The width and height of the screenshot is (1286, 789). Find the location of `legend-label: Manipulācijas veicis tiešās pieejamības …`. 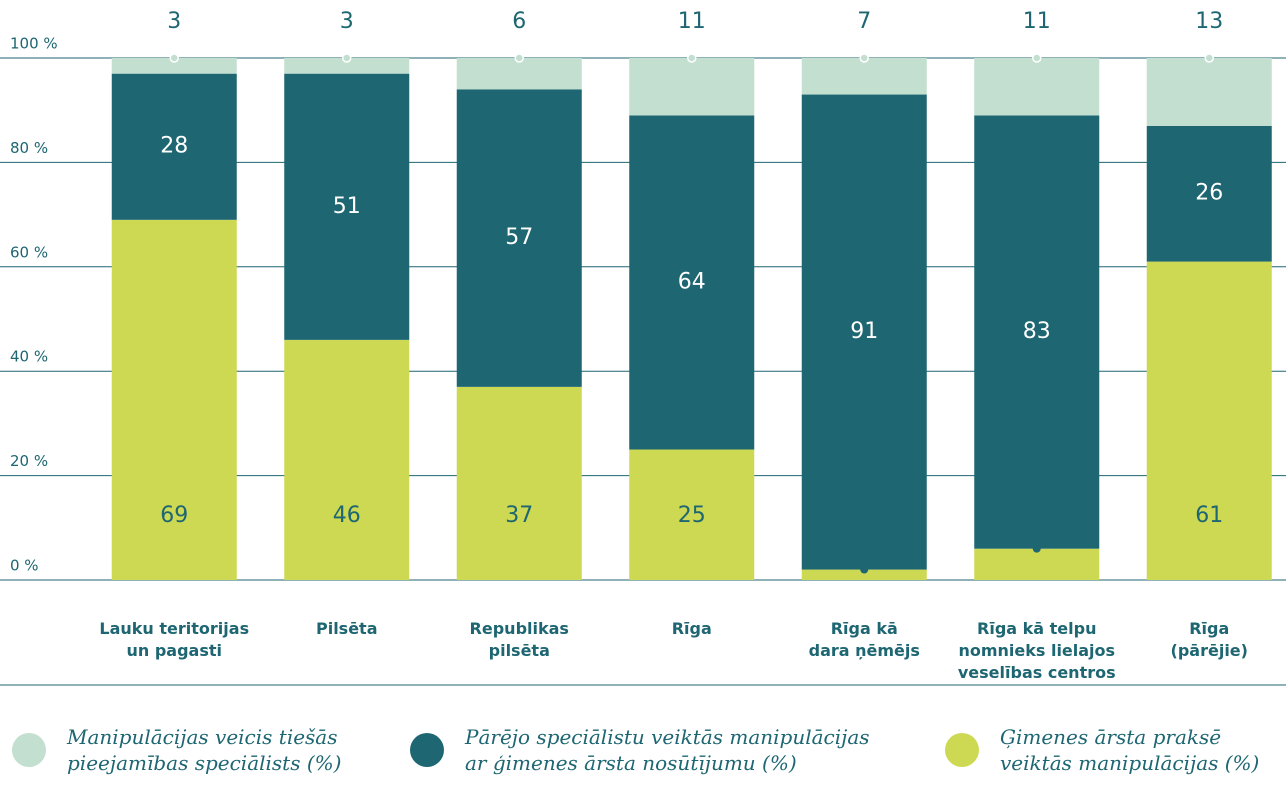

legend-label: Manipulācijas veicis tiešās pieejamības … is located at coordinates (204, 750).